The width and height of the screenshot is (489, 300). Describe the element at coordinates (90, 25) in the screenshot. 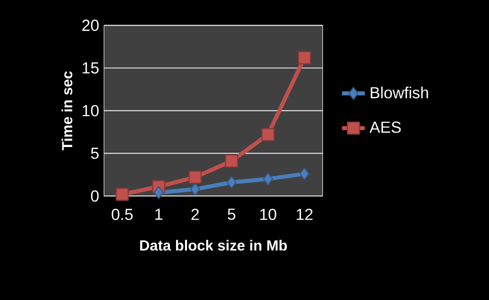

I see `y-tick-label: 20` at that location.